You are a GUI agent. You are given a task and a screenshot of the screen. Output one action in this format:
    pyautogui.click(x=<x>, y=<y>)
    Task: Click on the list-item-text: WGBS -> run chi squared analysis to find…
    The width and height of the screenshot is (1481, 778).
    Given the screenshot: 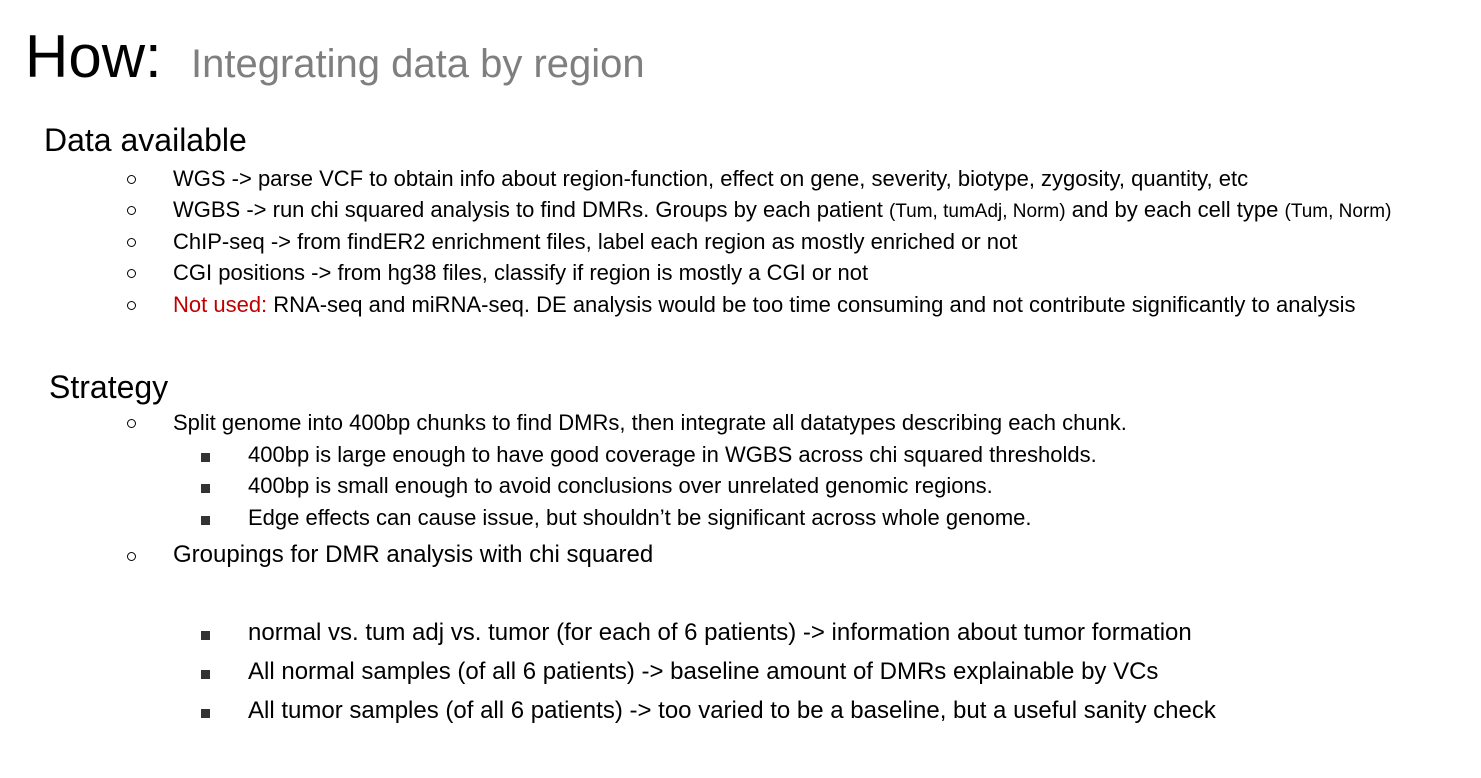 What is the action you would take?
    pyautogui.click(x=782, y=211)
    